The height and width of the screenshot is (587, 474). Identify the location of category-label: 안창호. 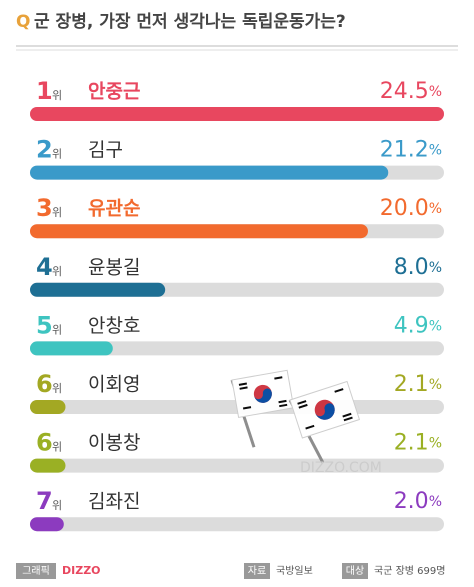
(114, 326).